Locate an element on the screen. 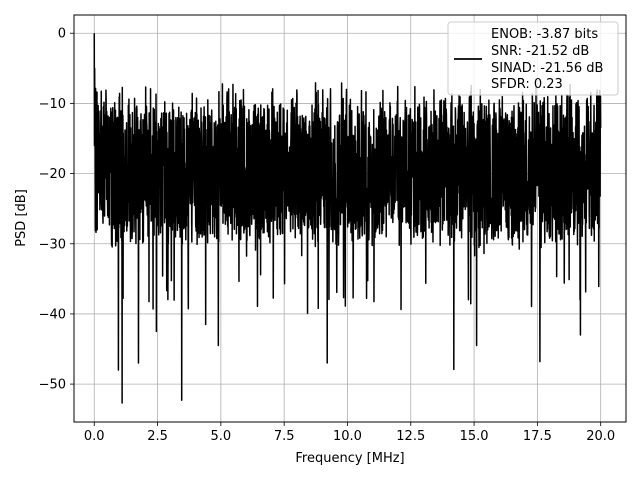 The image size is (640, 480). legend-sinad: SINAD: -21.56 dB is located at coordinates (547, 68).